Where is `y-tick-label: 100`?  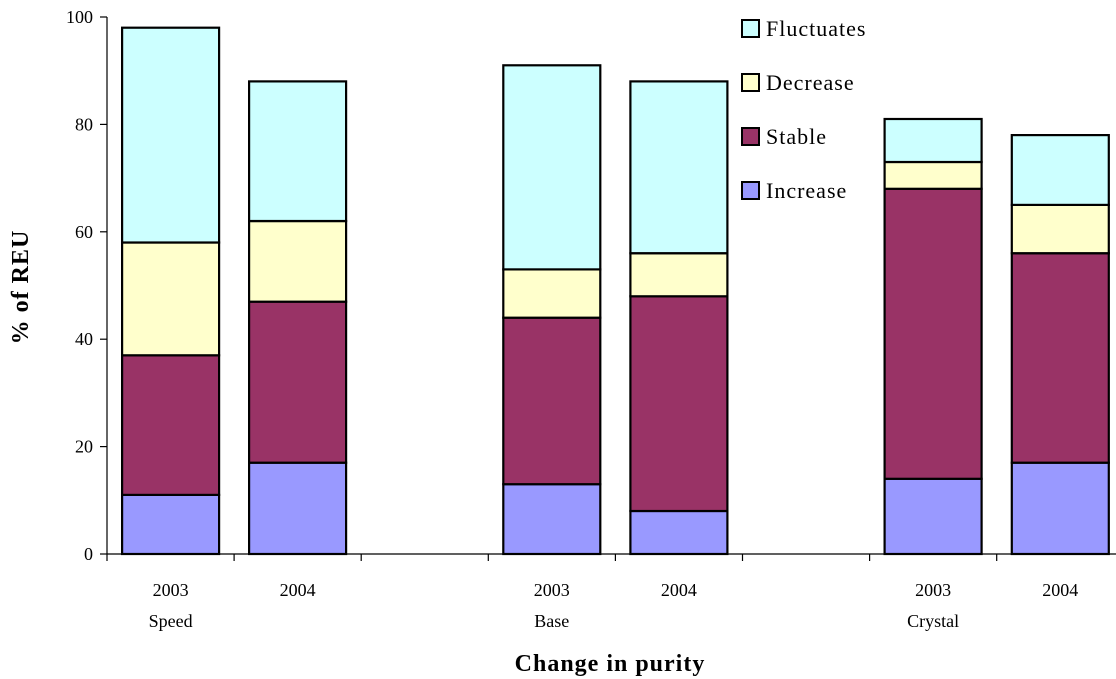
y-tick-label: 100 is located at coordinates (79, 17).